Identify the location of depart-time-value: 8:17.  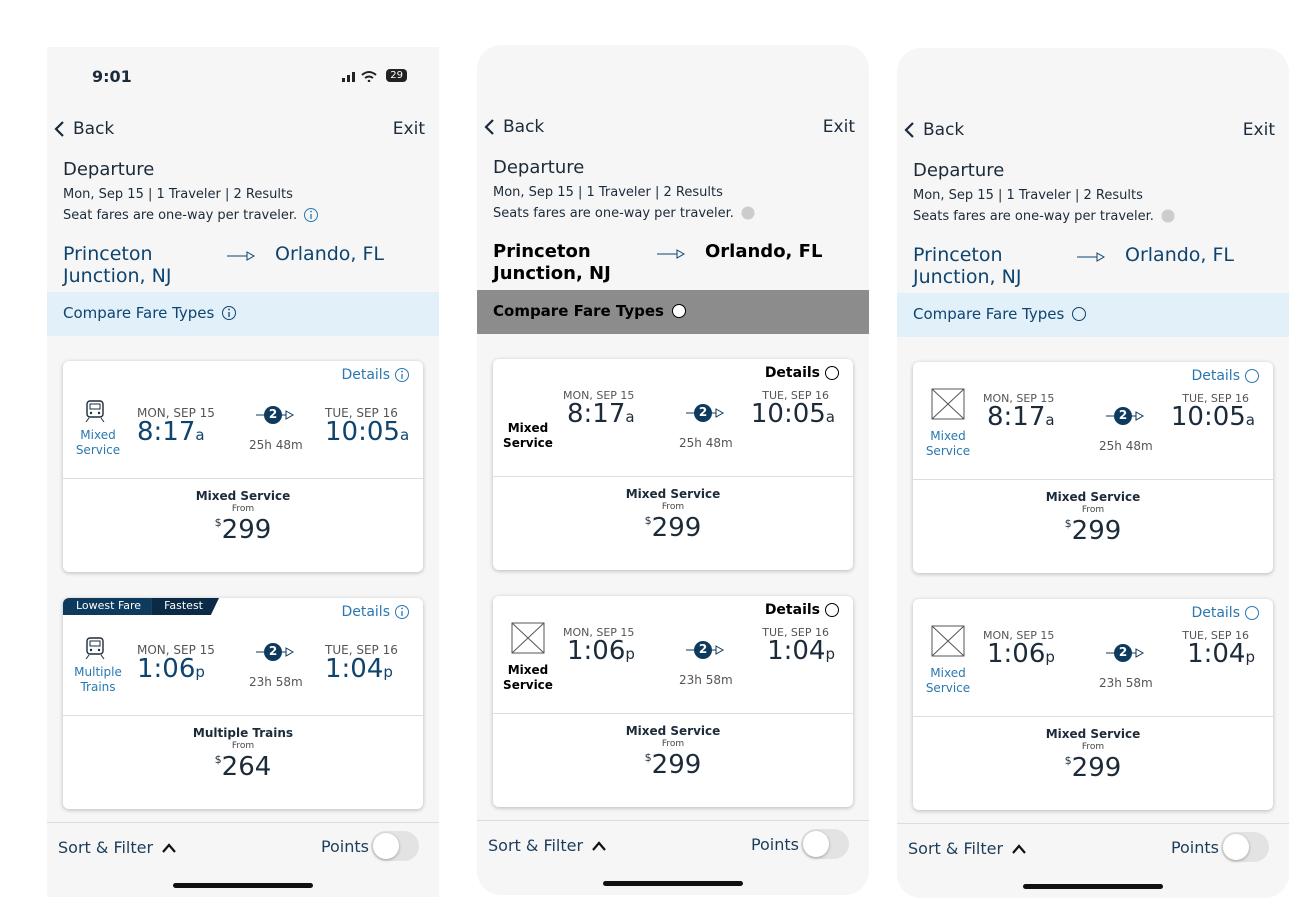
(1016, 417).